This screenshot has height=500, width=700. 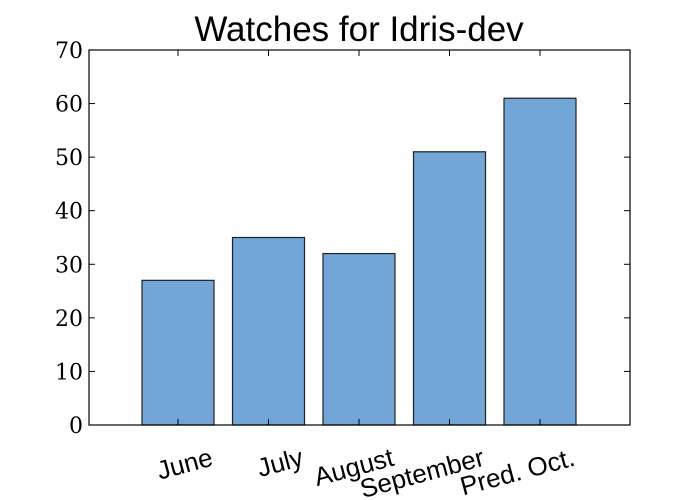 What do you see at coordinates (69, 372) in the screenshot?
I see `ytick-label-10: 10` at bounding box center [69, 372].